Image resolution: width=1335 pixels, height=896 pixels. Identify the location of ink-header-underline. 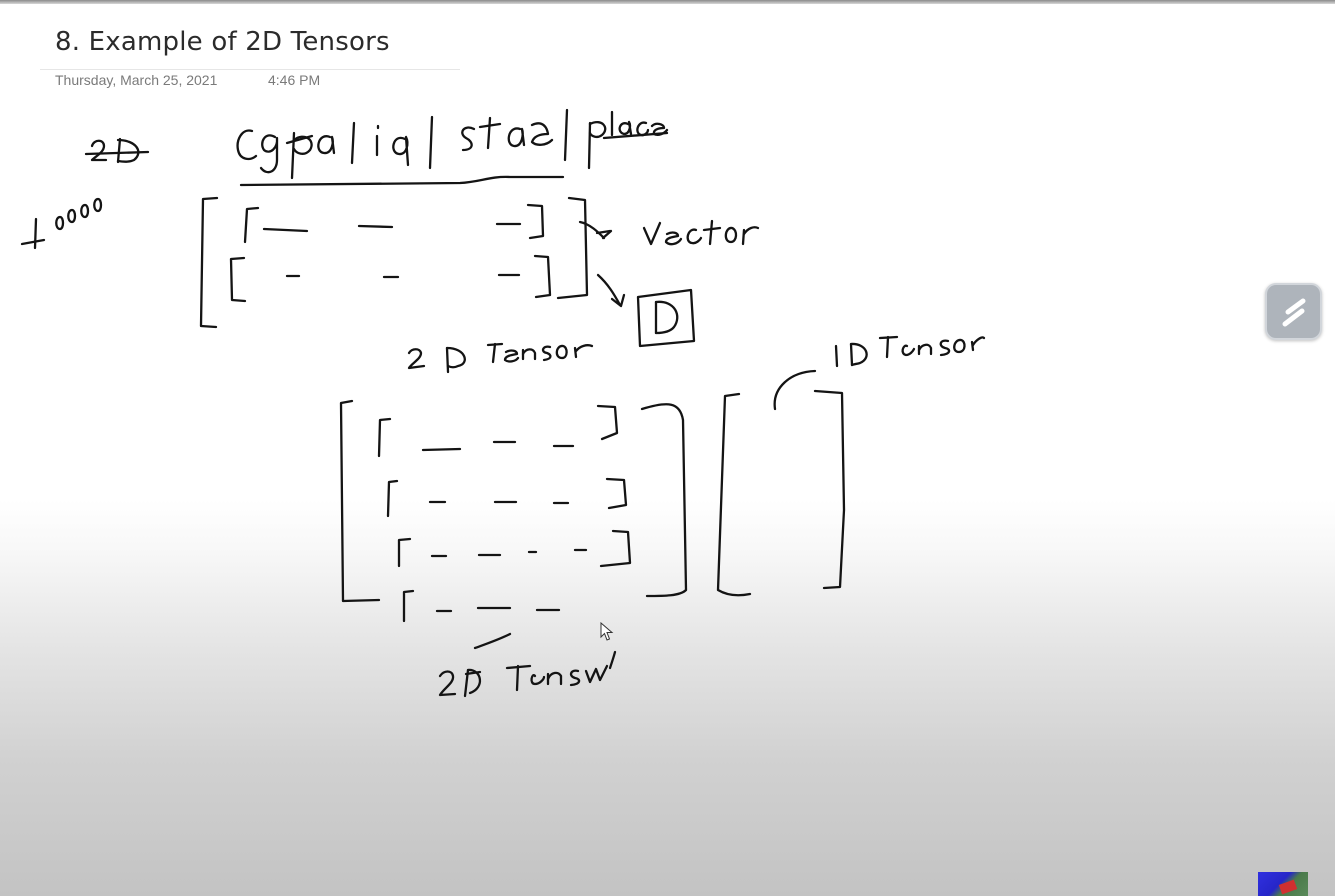
(402, 181).